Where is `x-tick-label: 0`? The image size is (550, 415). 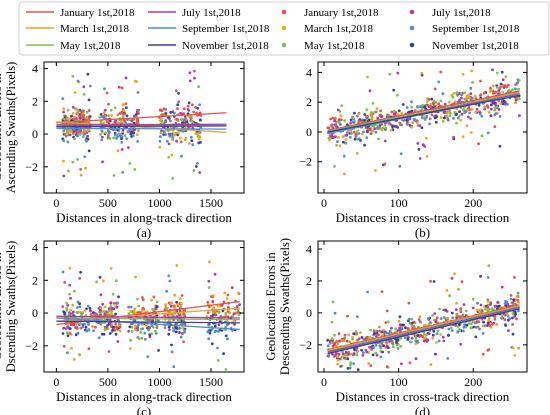
x-tick-label: 0 is located at coordinates (324, 382).